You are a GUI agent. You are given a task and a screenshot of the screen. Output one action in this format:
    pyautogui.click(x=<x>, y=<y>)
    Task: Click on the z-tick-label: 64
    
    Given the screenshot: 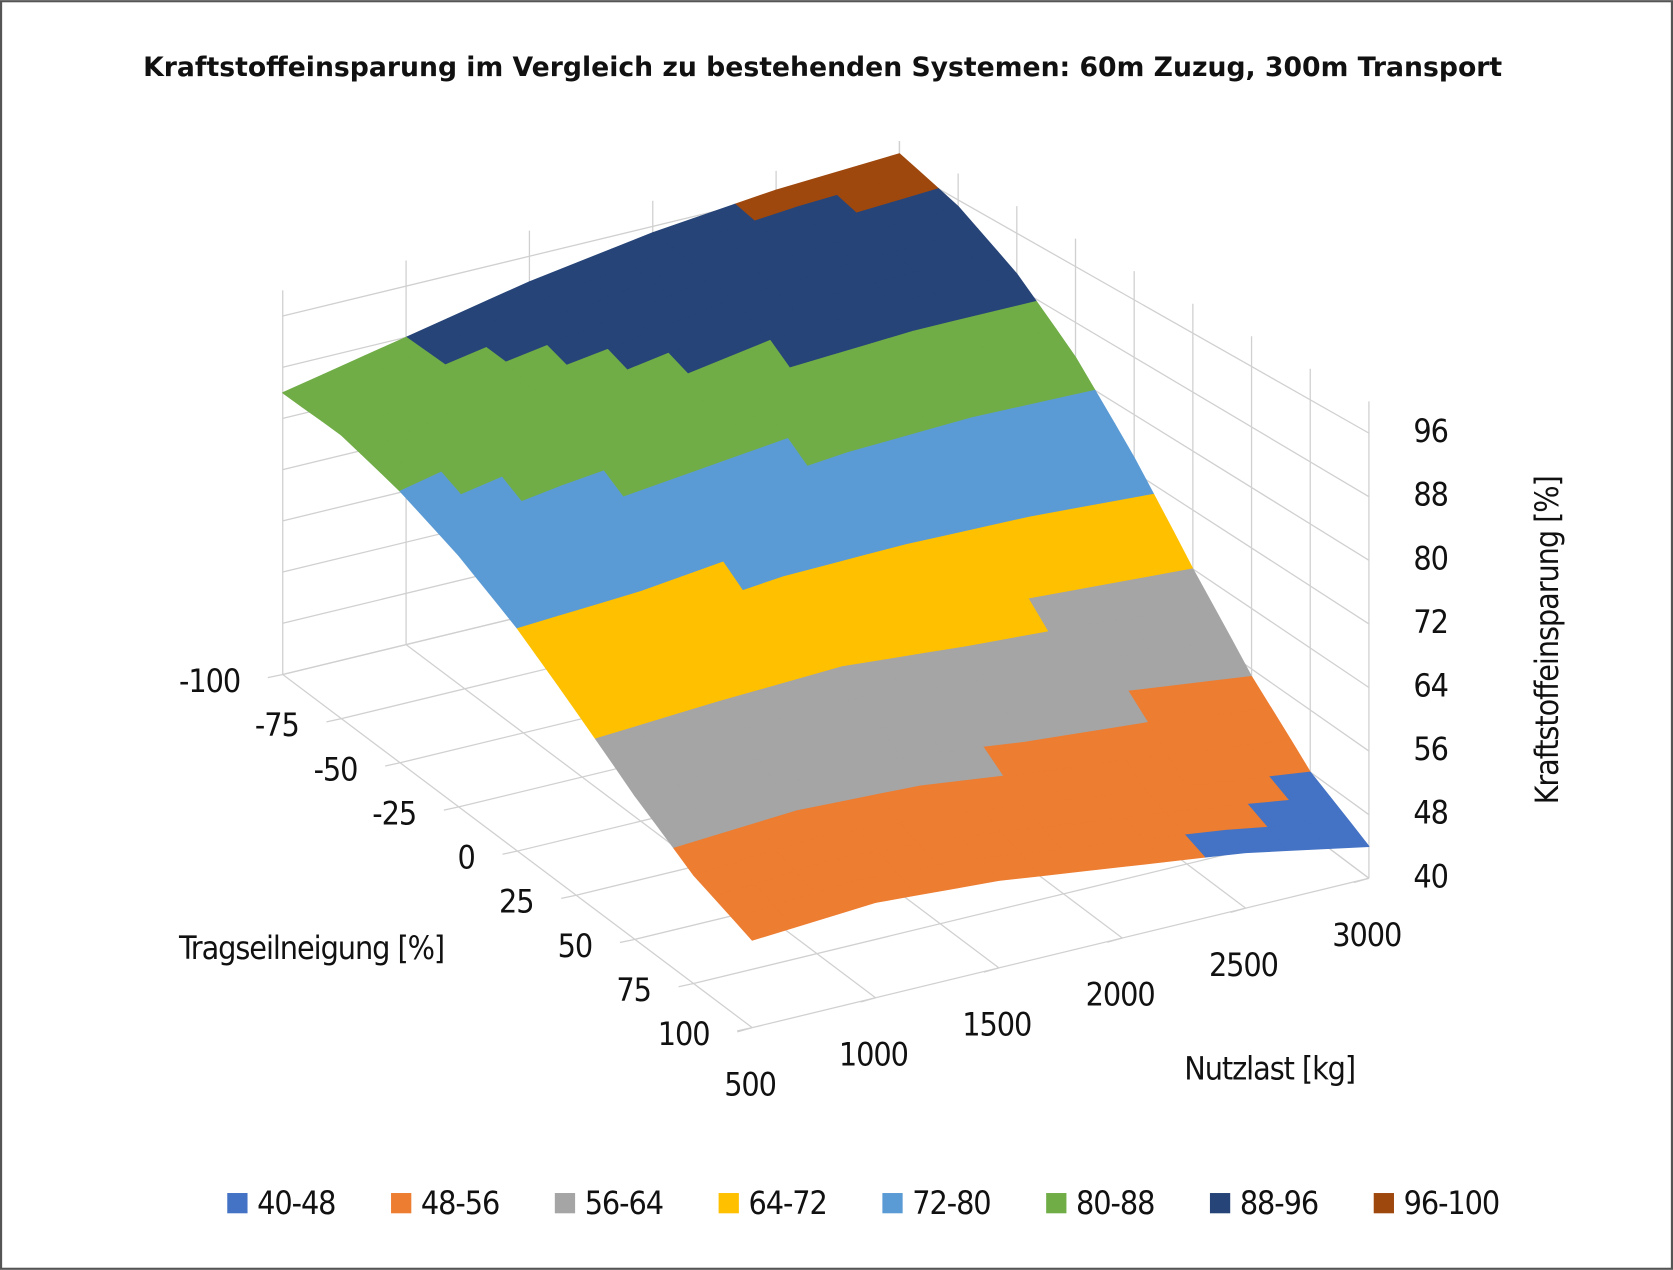 What is the action you would take?
    pyautogui.click(x=1430, y=685)
    